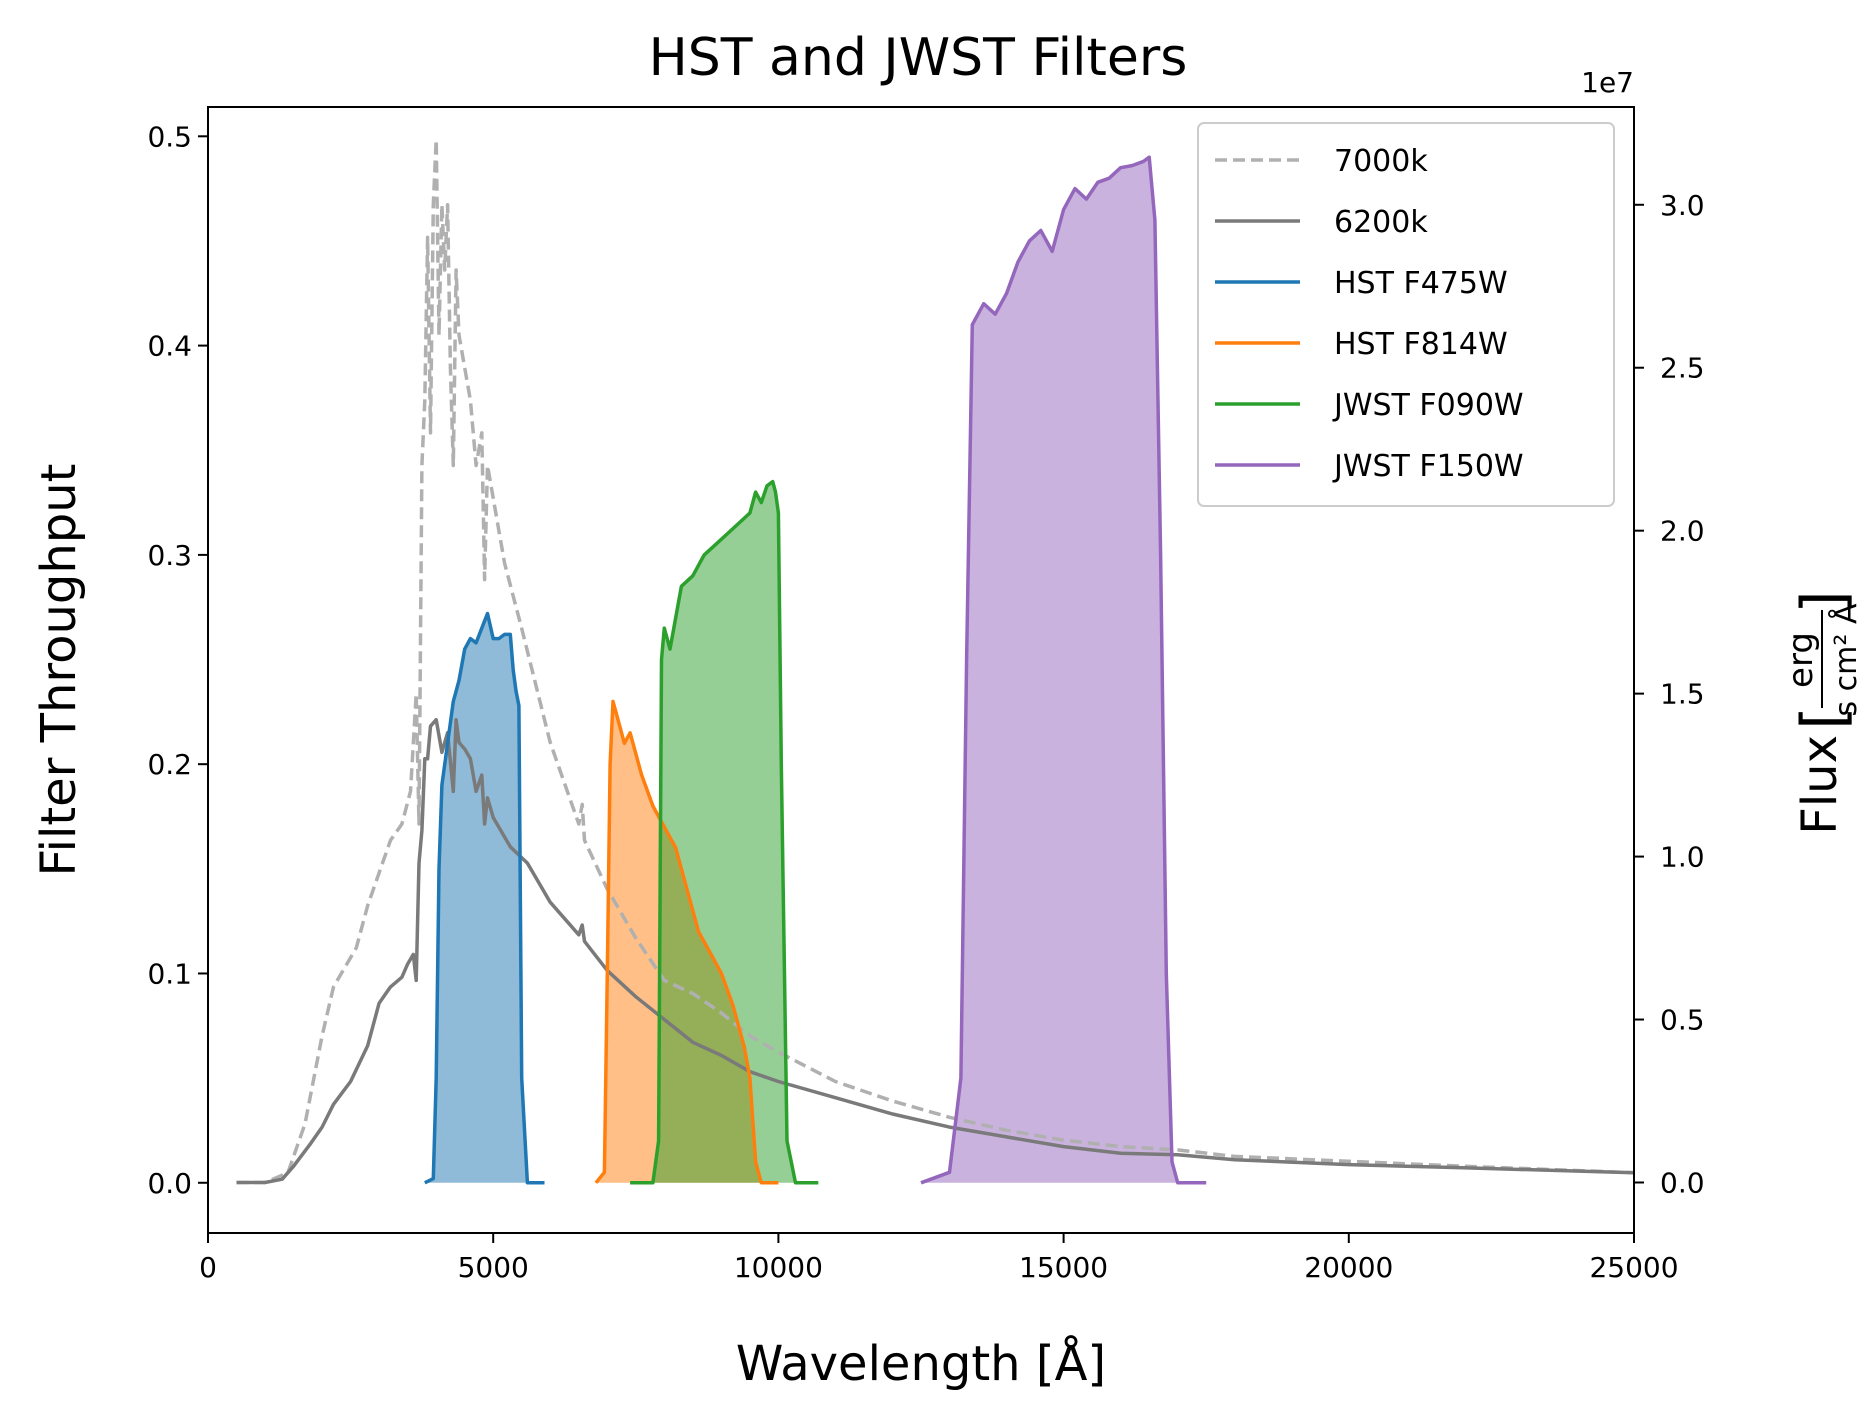 This screenshot has width=1871, height=1423. Describe the element at coordinates (1682, 531) in the screenshot. I see `y2-tick-label: 2.0` at that location.